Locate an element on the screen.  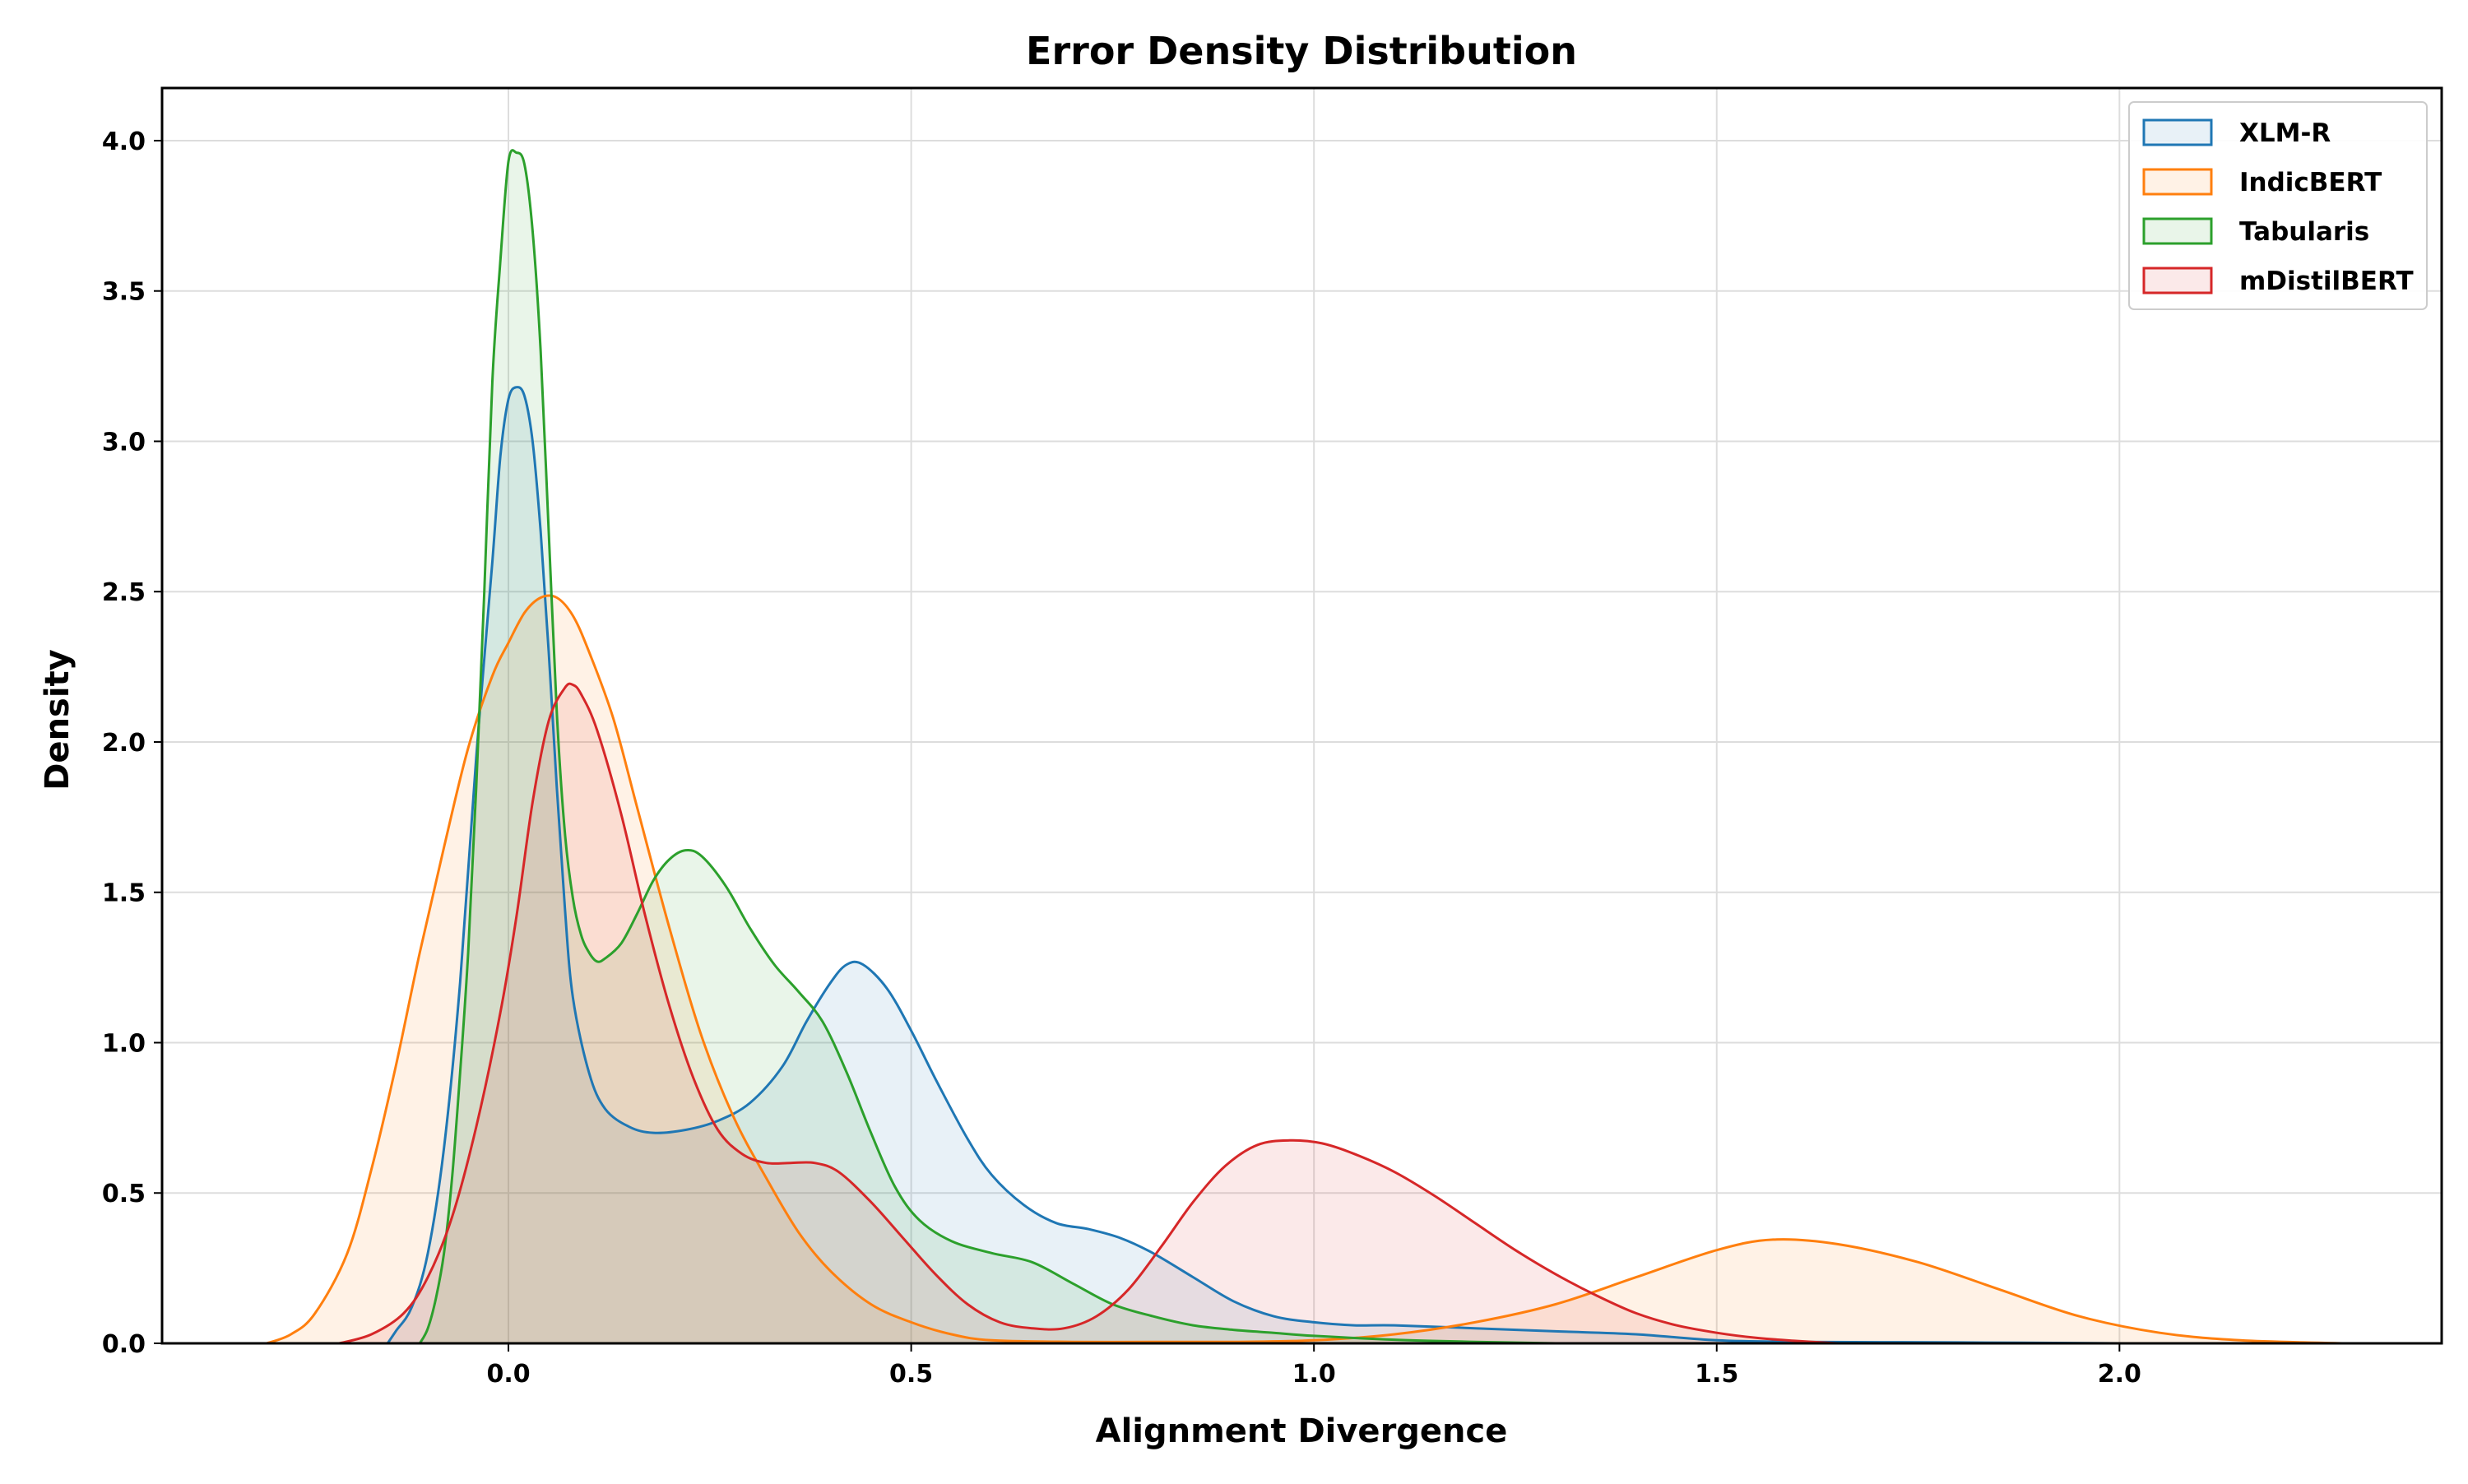
y-axis-ticks: 0.0 0.5 1.0 1.5 2.0 2.5 3.0 3.5 4.0 is located at coordinates (132, 743).